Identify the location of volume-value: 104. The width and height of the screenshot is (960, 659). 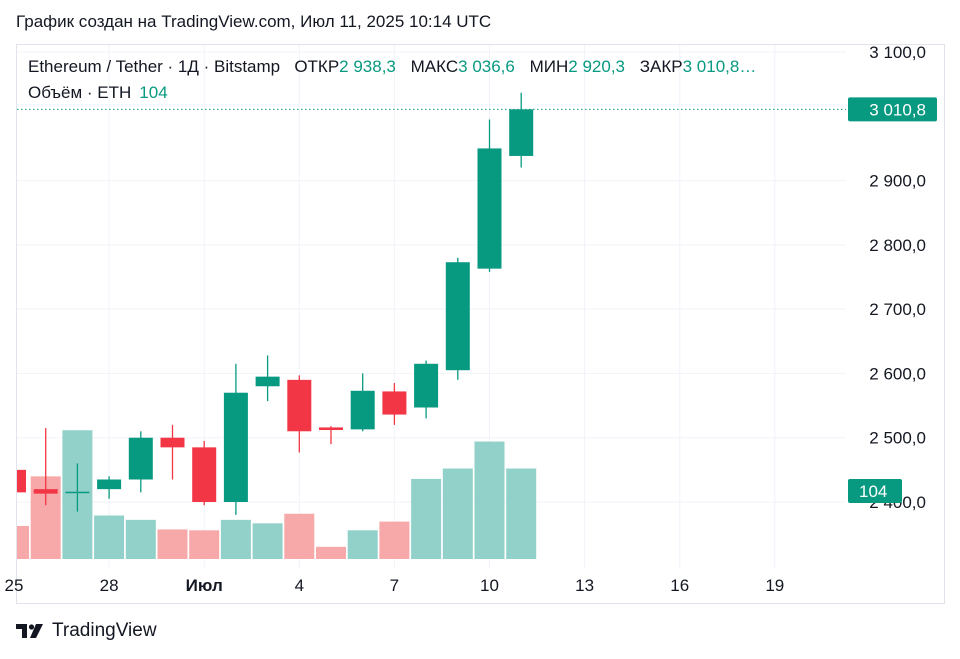
(153, 92).